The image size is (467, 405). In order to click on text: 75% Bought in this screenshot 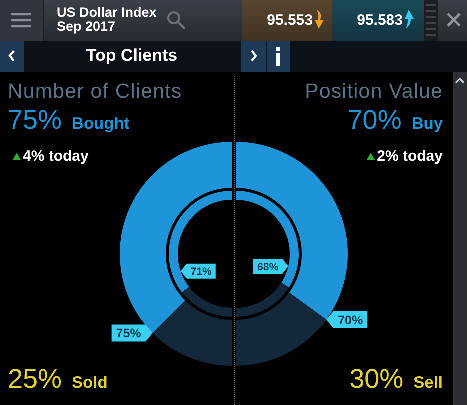, I will do `click(69, 120)`.